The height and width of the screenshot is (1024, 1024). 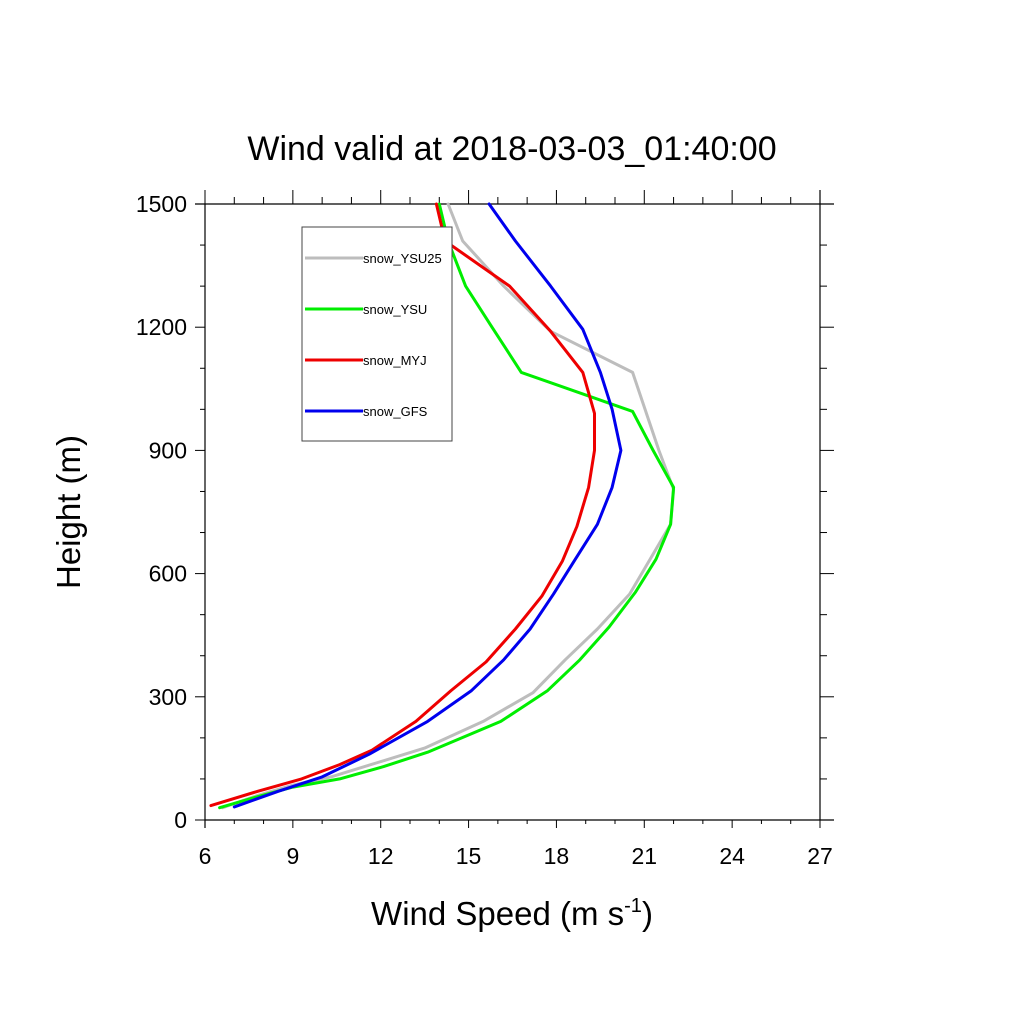 What do you see at coordinates (395, 360) in the screenshot?
I see `legend-label-snow_MYJ: snow_MYJ` at bounding box center [395, 360].